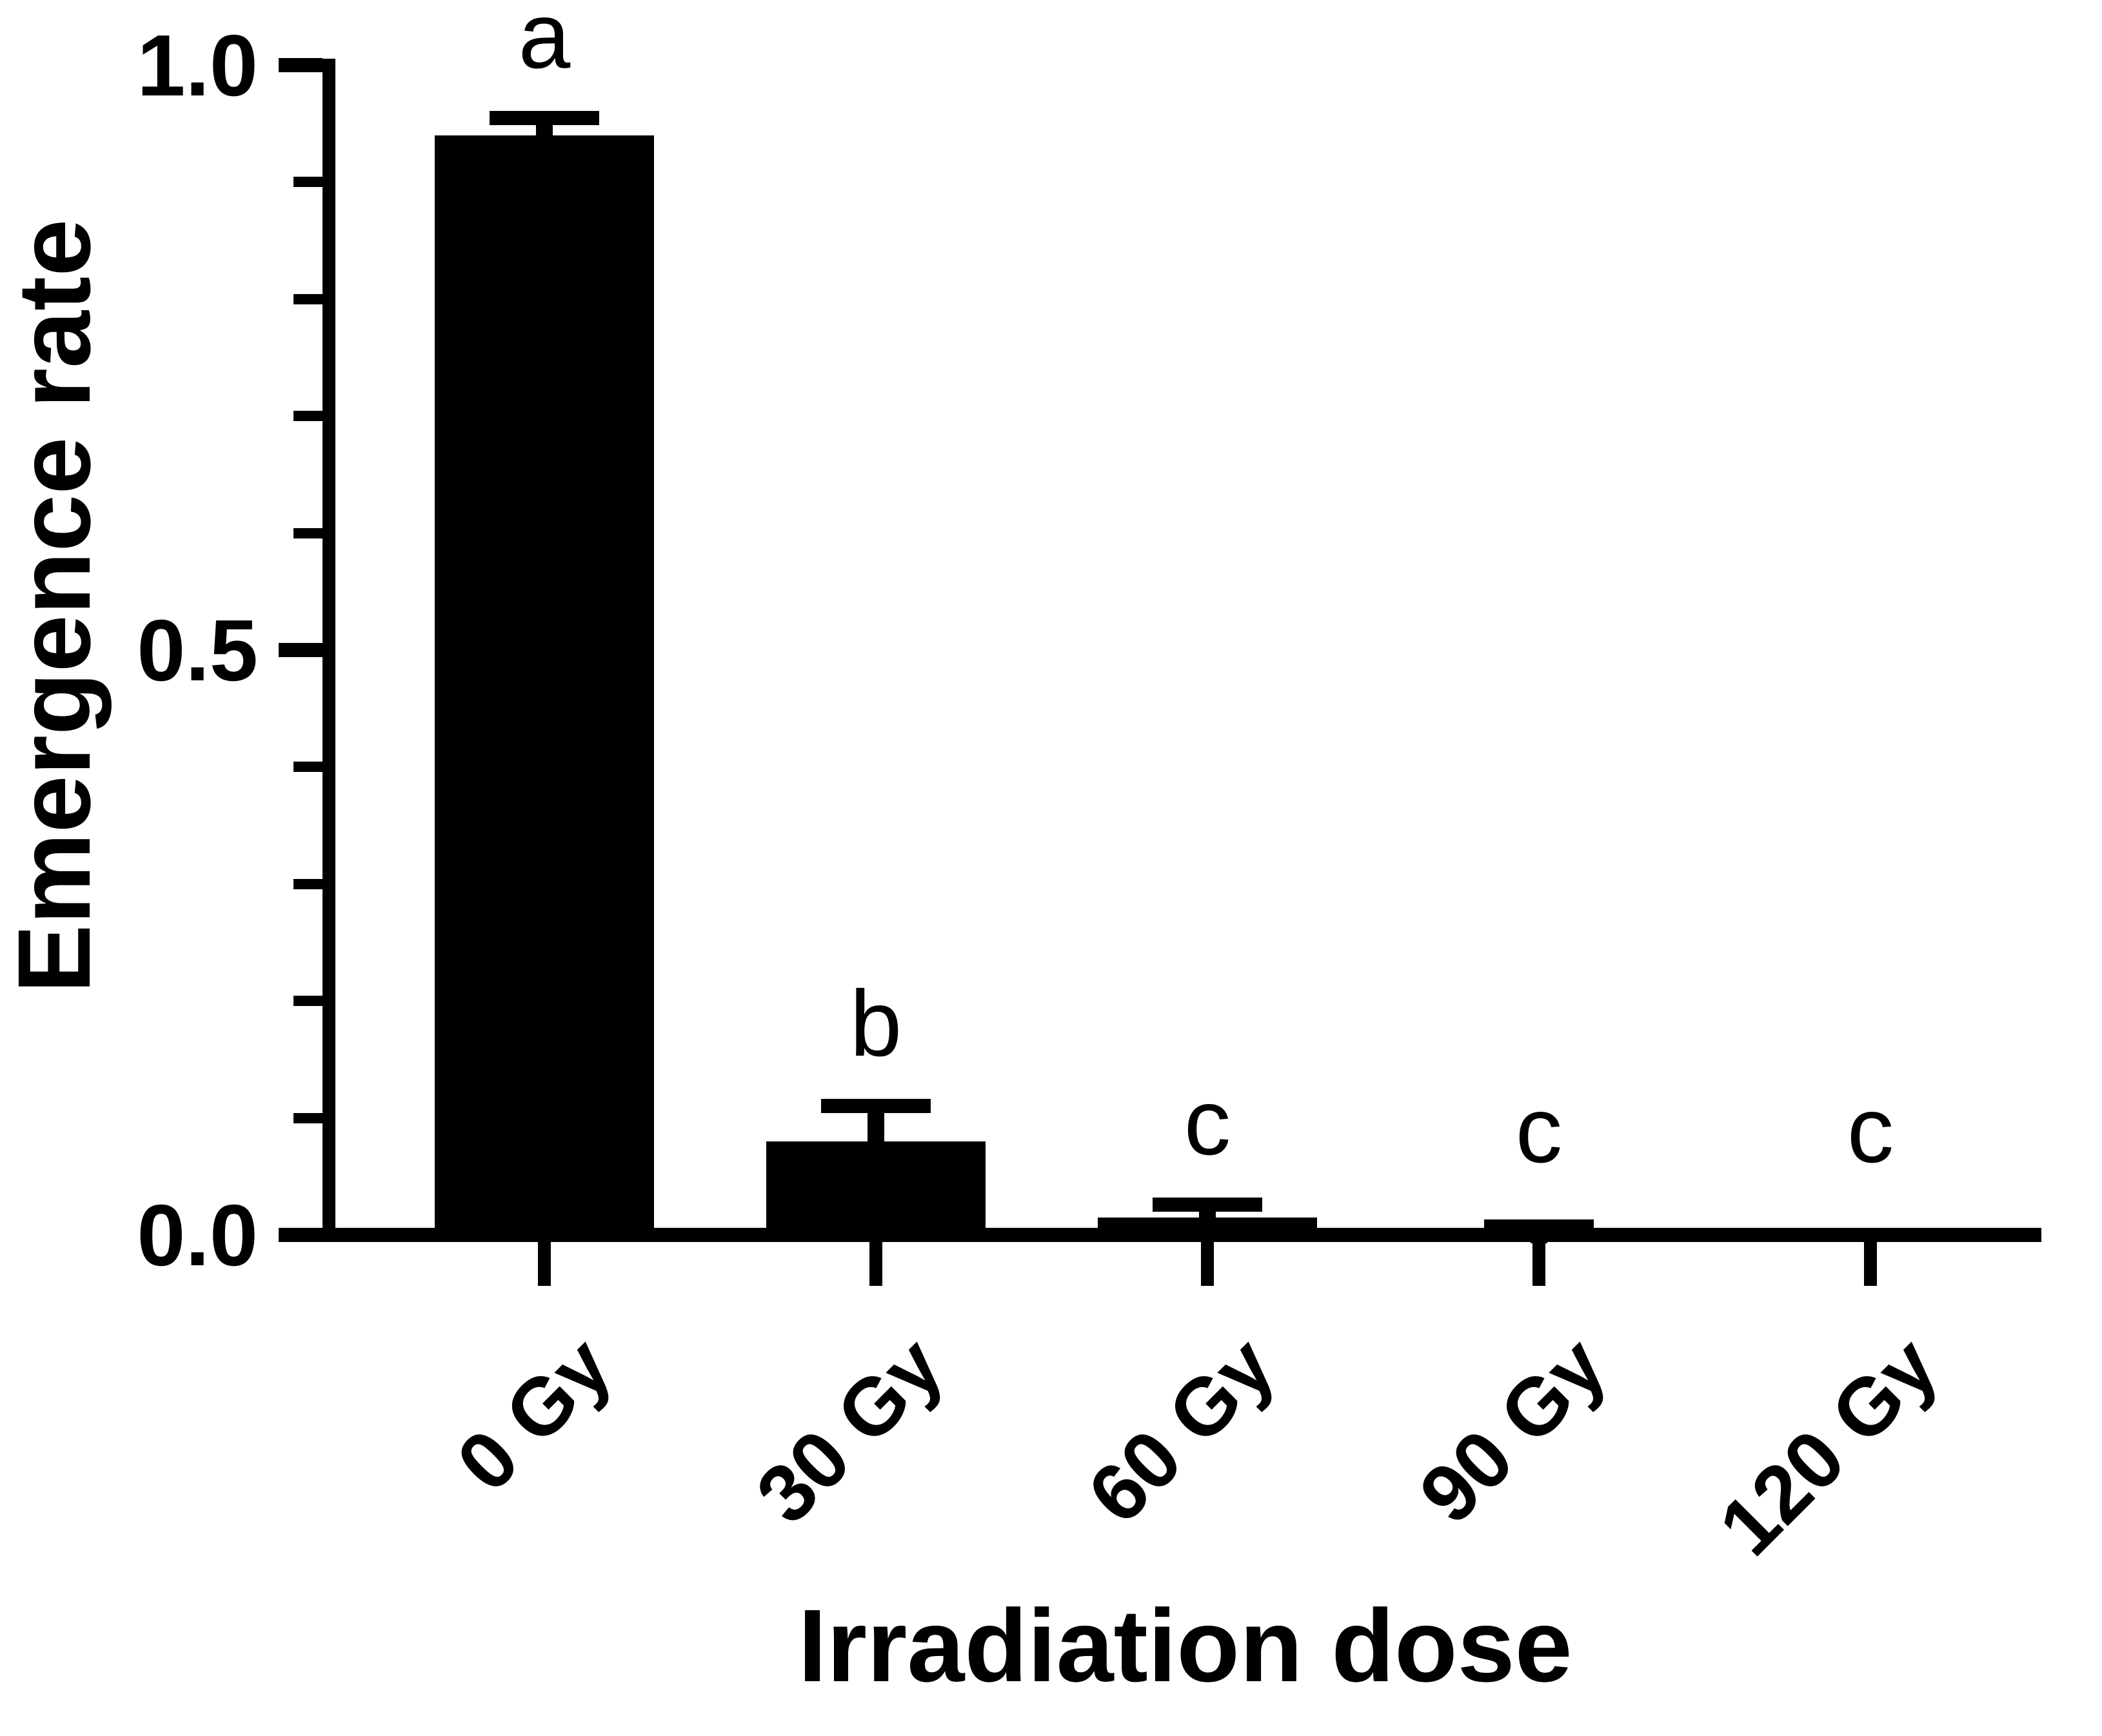 The image size is (2102, 1736). I want to click on x-tick-60-gy, so click(1208, 1264).